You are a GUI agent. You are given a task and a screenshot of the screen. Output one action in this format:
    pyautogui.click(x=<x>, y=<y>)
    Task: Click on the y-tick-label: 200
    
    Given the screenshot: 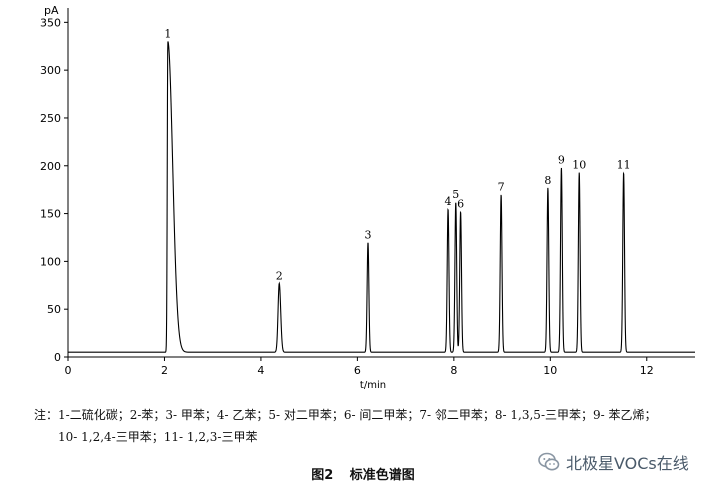 What is the action you would take?
    pyautogui.click(x=50, y=166)
    